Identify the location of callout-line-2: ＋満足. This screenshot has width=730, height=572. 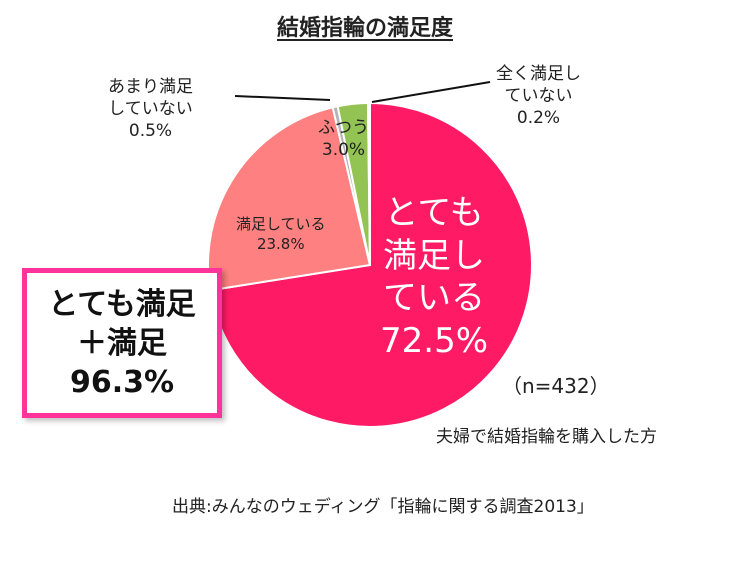
(122, 343).